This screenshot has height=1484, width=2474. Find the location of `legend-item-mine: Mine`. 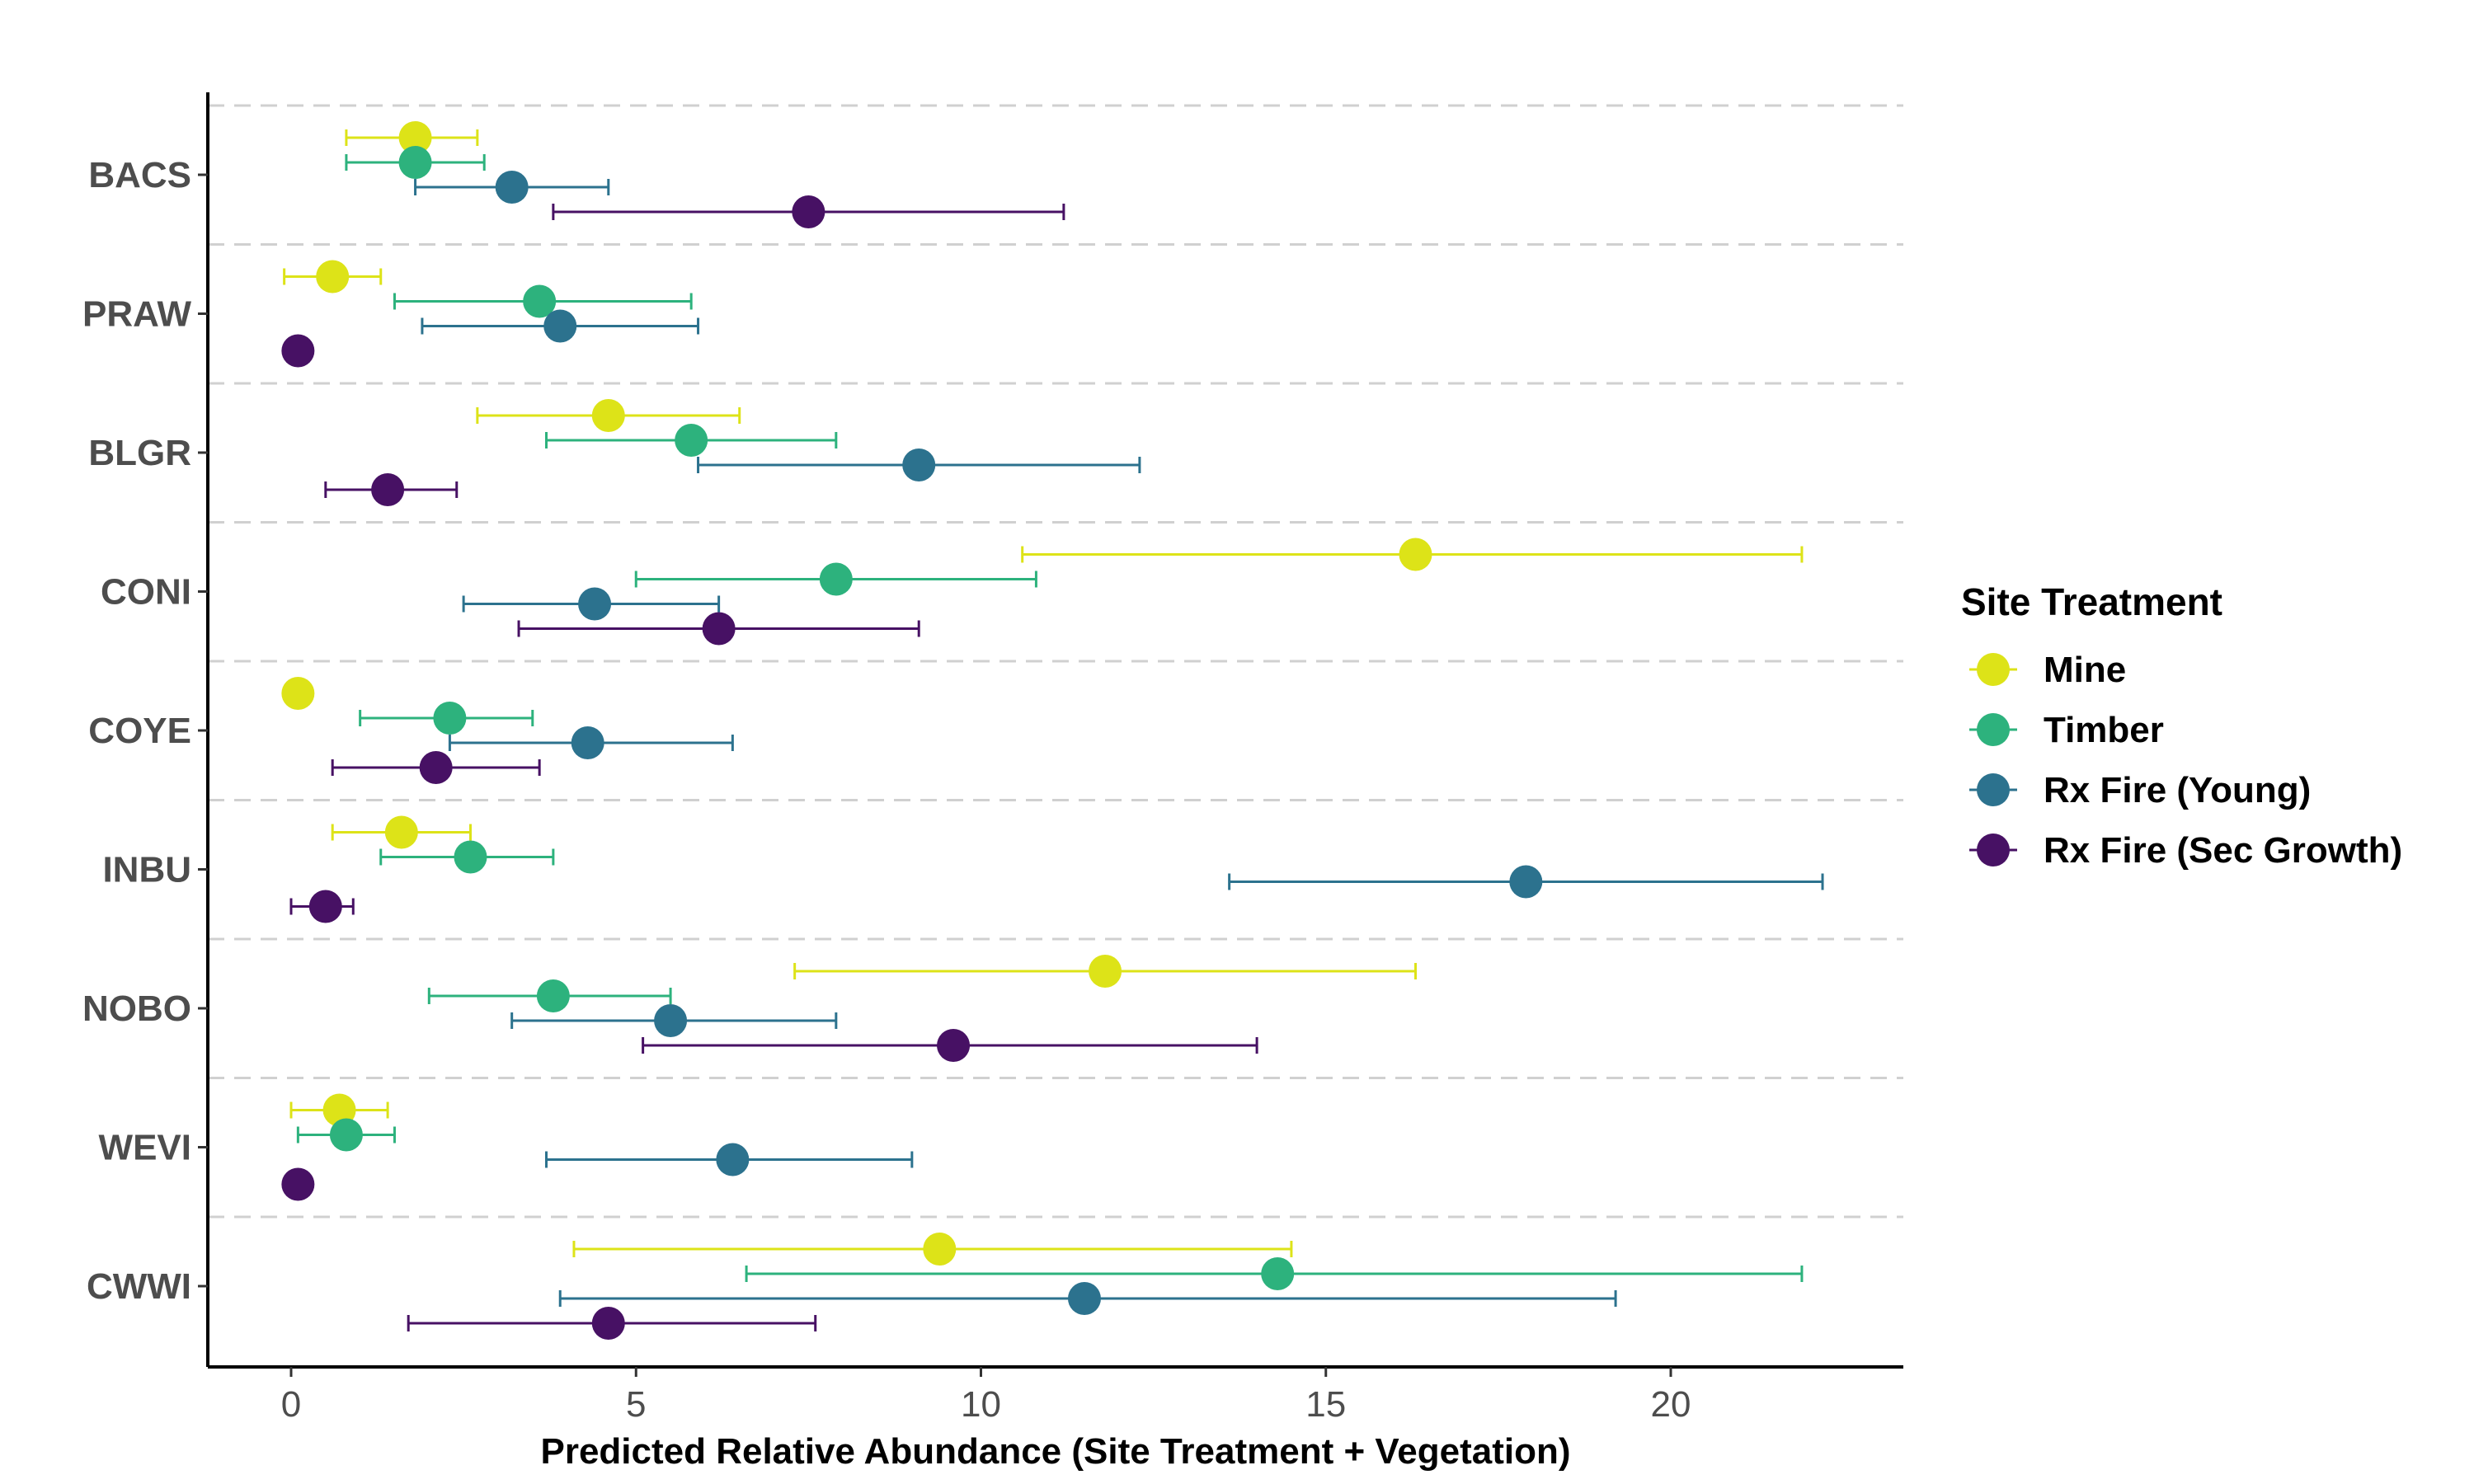

legend-item-mine: Mine is located at coordinates (2047, 670).